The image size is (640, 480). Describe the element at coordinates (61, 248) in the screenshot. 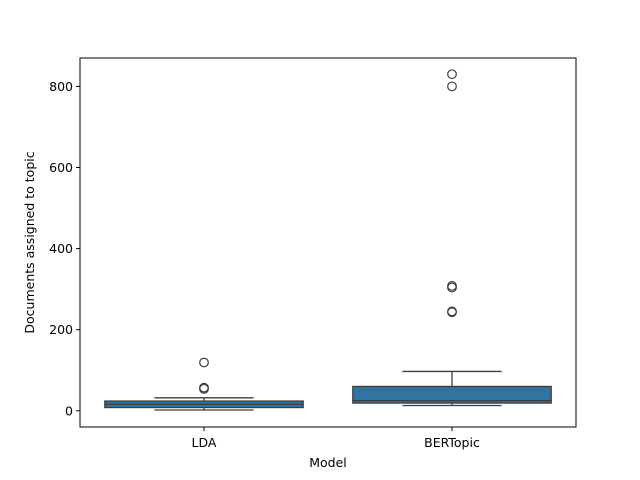

I see `y-tick-label: 400` at that location.